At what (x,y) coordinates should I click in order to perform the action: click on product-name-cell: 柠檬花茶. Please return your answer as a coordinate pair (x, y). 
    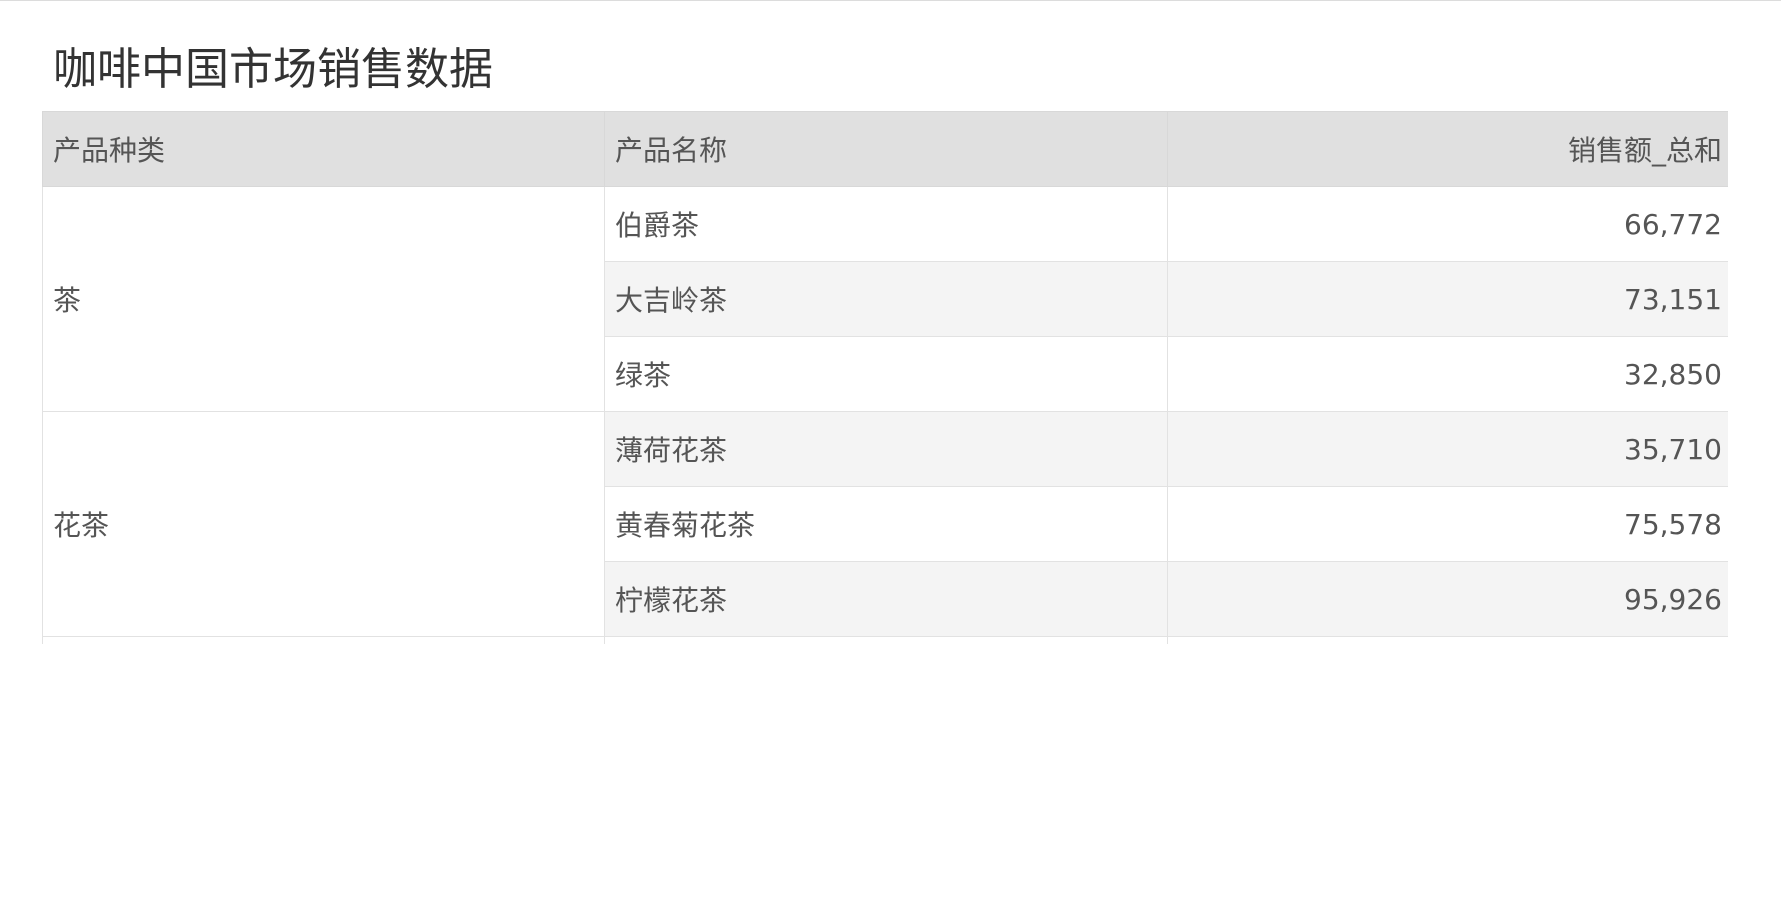
    Looking at the image, I should click on (886, 599).